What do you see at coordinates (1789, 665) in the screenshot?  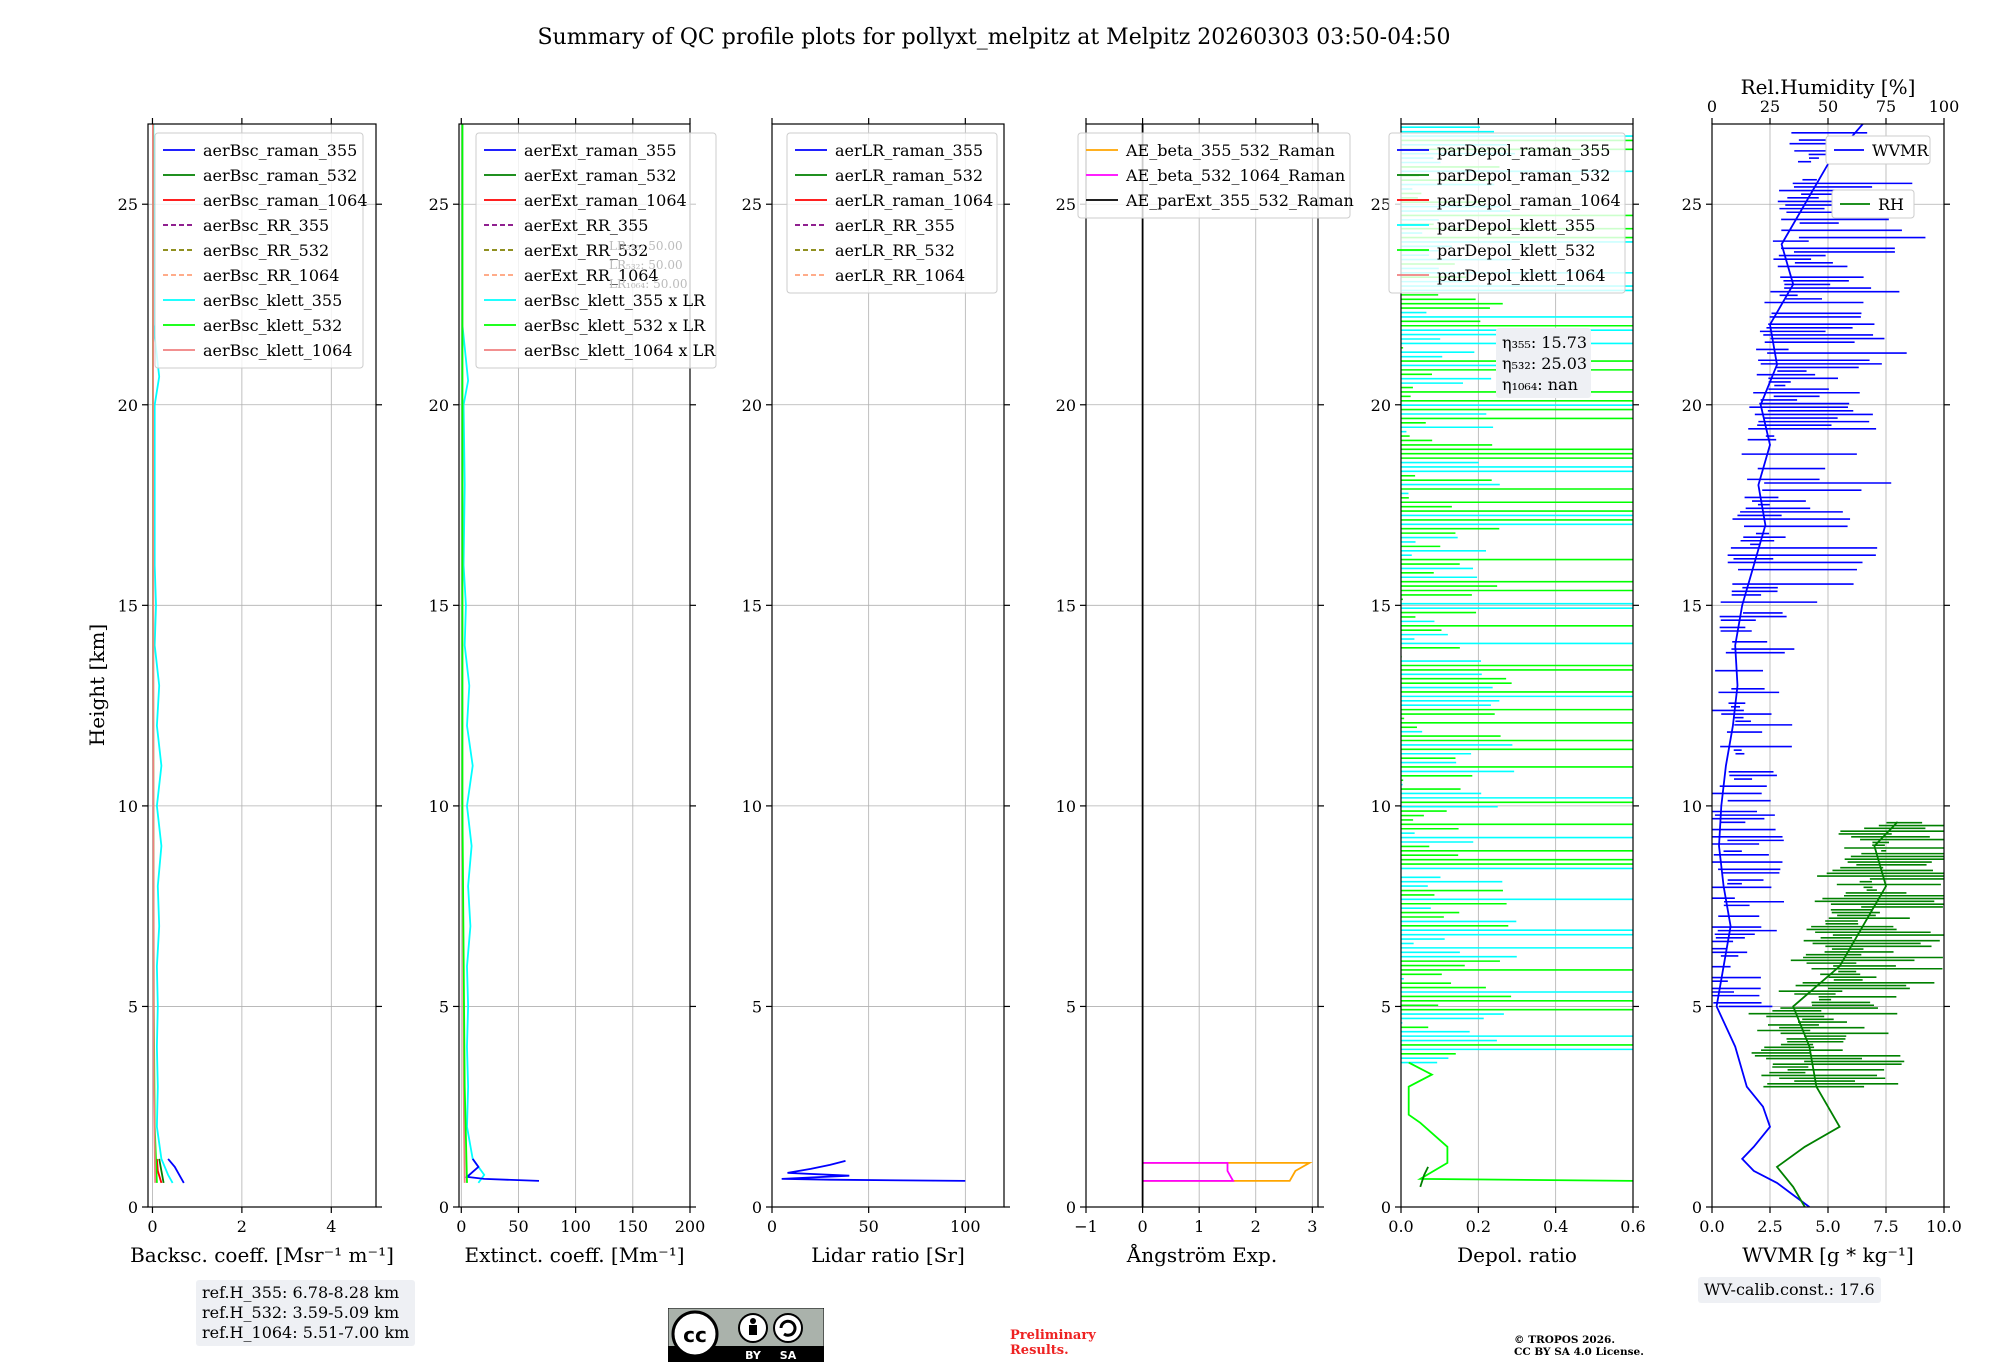 I see `series-wvmr` at bounding box center [1789, 665].